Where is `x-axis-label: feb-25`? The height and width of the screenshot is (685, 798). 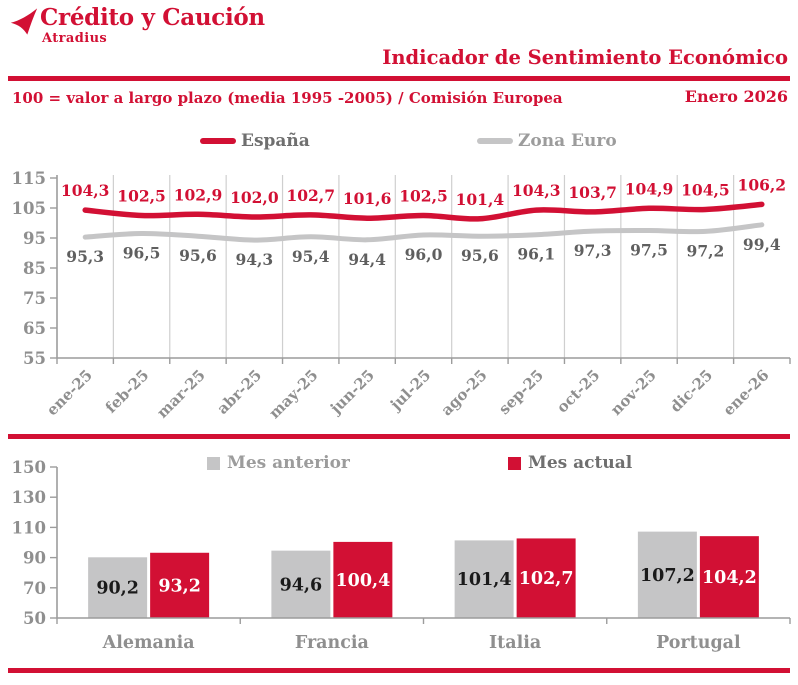 x-axis-label: feb-25 is located at coordinates (127, 391).